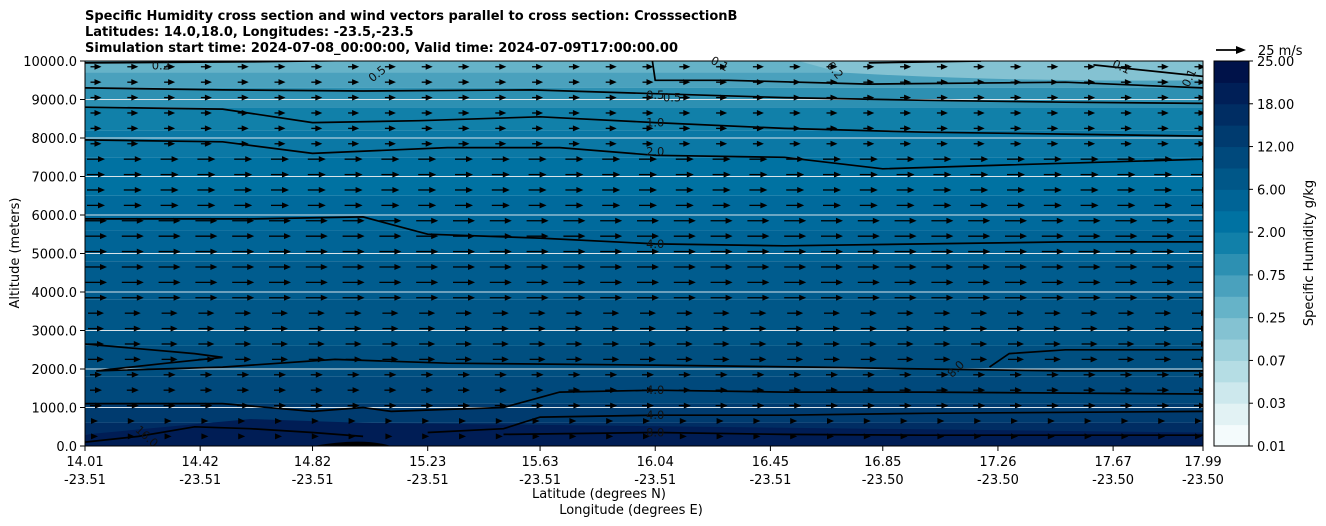 Image resolution: width=1326 pixels, height=526 pixels. What do you see at coordinates (1271, 190) in the screenshot?
I see `colorbar-tick-label: 6.00` at bounding box center [1271, 190].